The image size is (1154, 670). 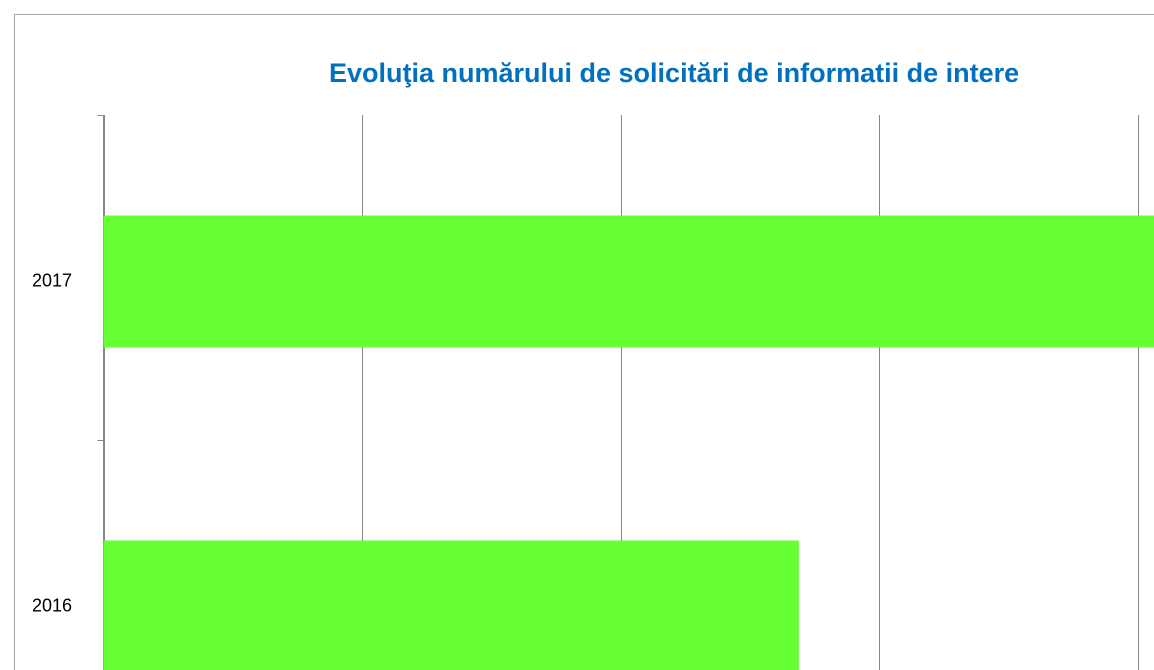 What do you see at coordinates (451, 605) in the screenshot?
I see `bar` at bounding box center [451, 605].